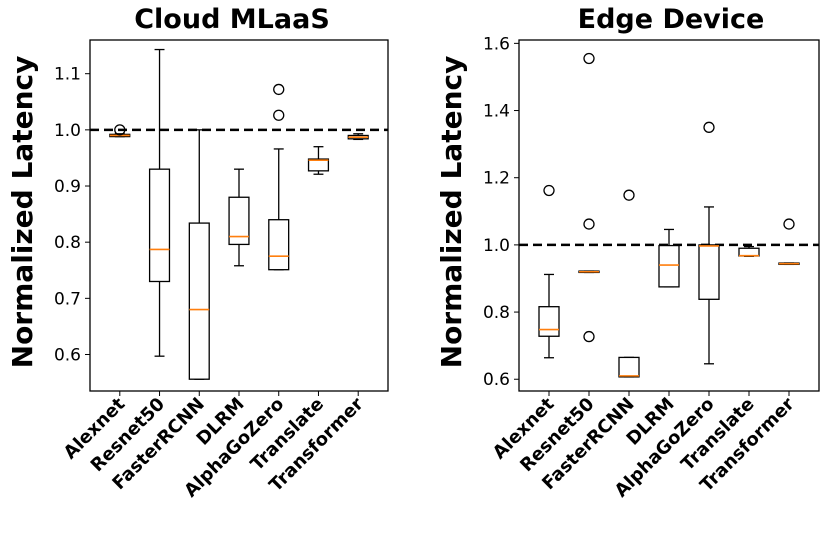 This screenshot has height=537, width=831. I want to click on y-tick-label: 0.7, so click(67, 299).